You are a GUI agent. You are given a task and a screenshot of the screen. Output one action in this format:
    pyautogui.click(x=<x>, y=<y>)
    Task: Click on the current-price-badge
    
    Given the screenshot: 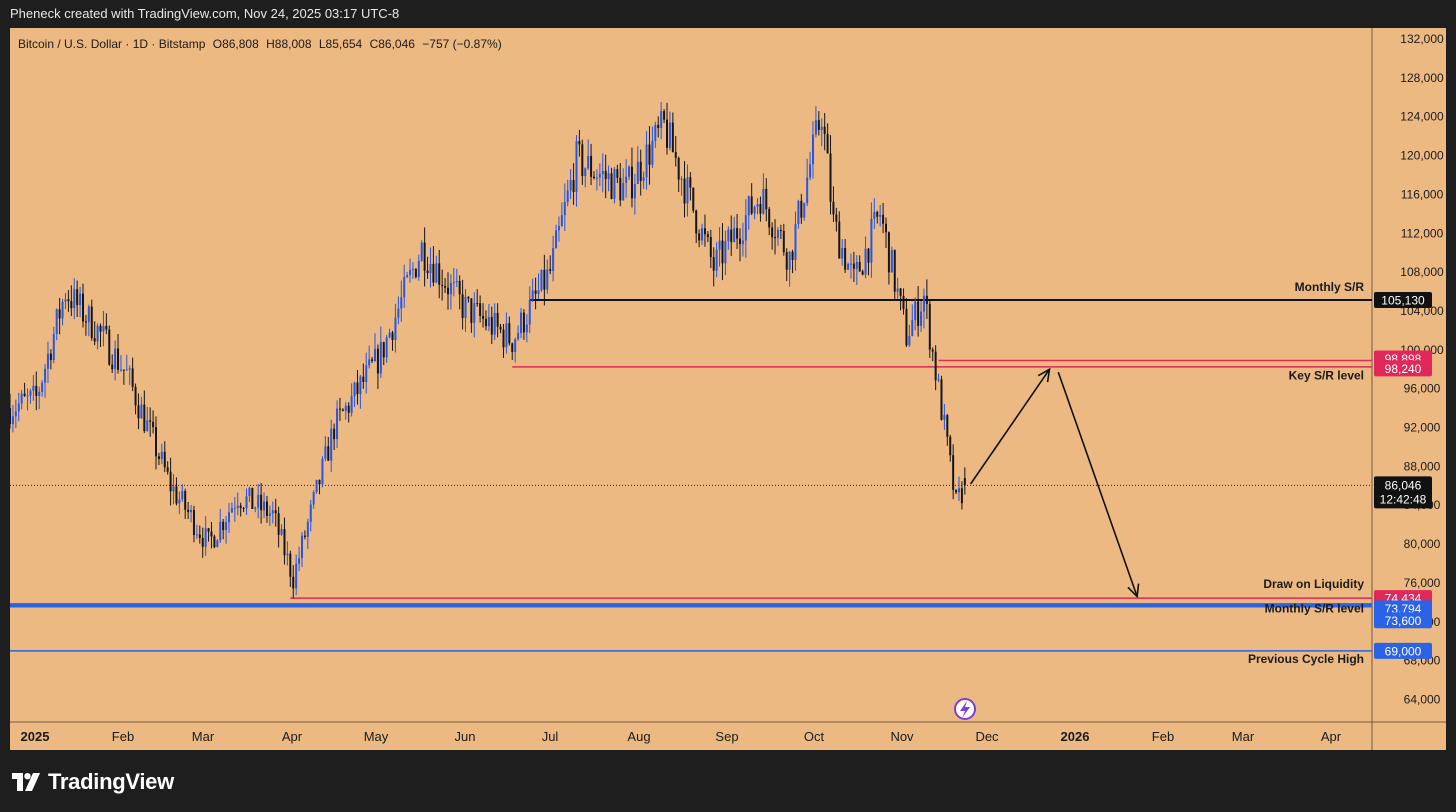 What is the action you would take?
    pyautogui.click(x=1403, y=492)
    